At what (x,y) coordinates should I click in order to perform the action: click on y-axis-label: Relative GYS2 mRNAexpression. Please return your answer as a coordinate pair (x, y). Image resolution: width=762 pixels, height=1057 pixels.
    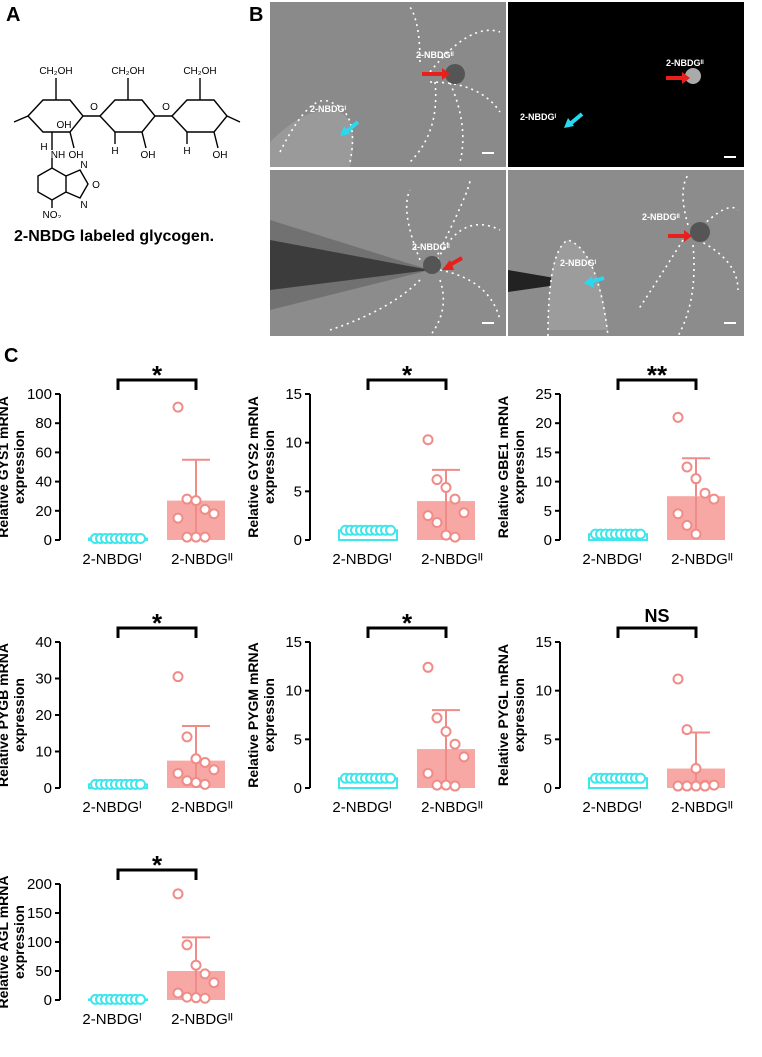
    Looking at the image, I should click on (261, 467).